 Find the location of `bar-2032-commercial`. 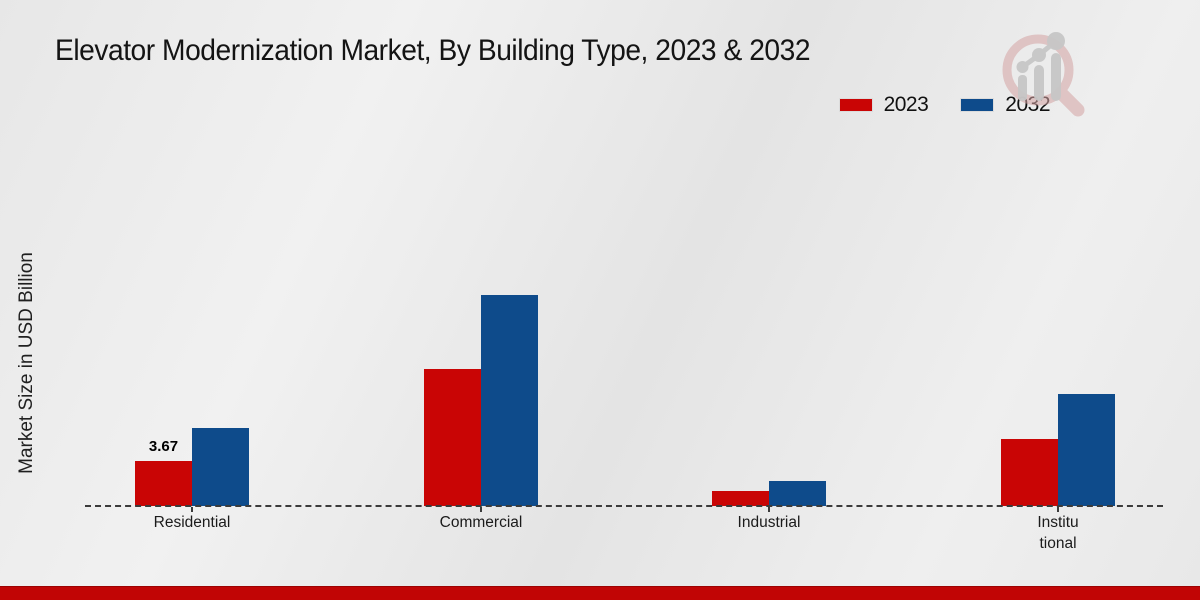

bar-2032-commercial is located at coordinates (509, 400).